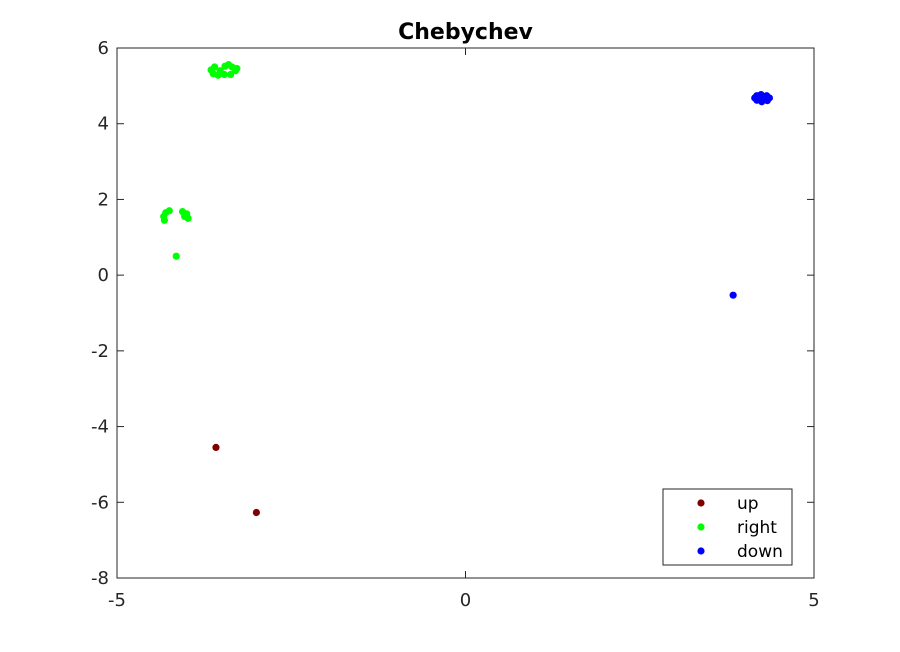 Image resolution: width=900 pixels, height=652 pixels. I want to click on x-tick-label: 0, so click(465, 600).